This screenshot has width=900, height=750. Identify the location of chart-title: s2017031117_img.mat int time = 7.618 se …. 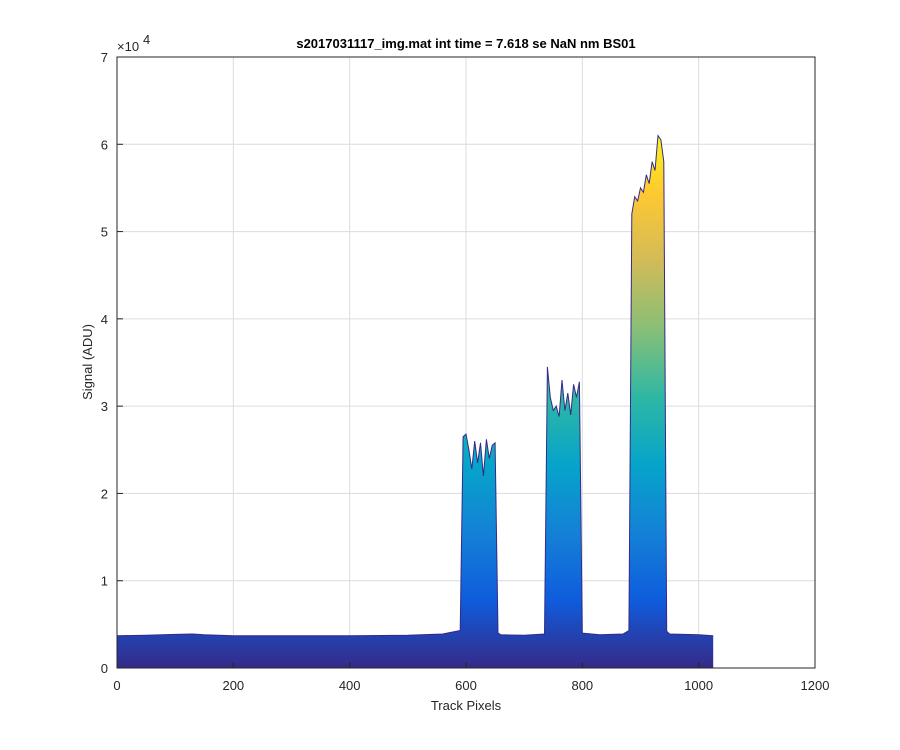
(465, 43).